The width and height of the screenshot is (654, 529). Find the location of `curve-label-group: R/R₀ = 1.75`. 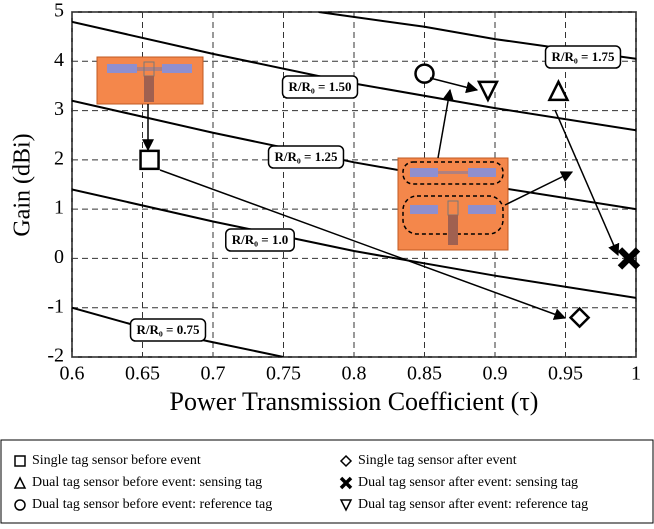

curve-label-group: R/R₀ = 1.75 is located at coordinates (583, 57).